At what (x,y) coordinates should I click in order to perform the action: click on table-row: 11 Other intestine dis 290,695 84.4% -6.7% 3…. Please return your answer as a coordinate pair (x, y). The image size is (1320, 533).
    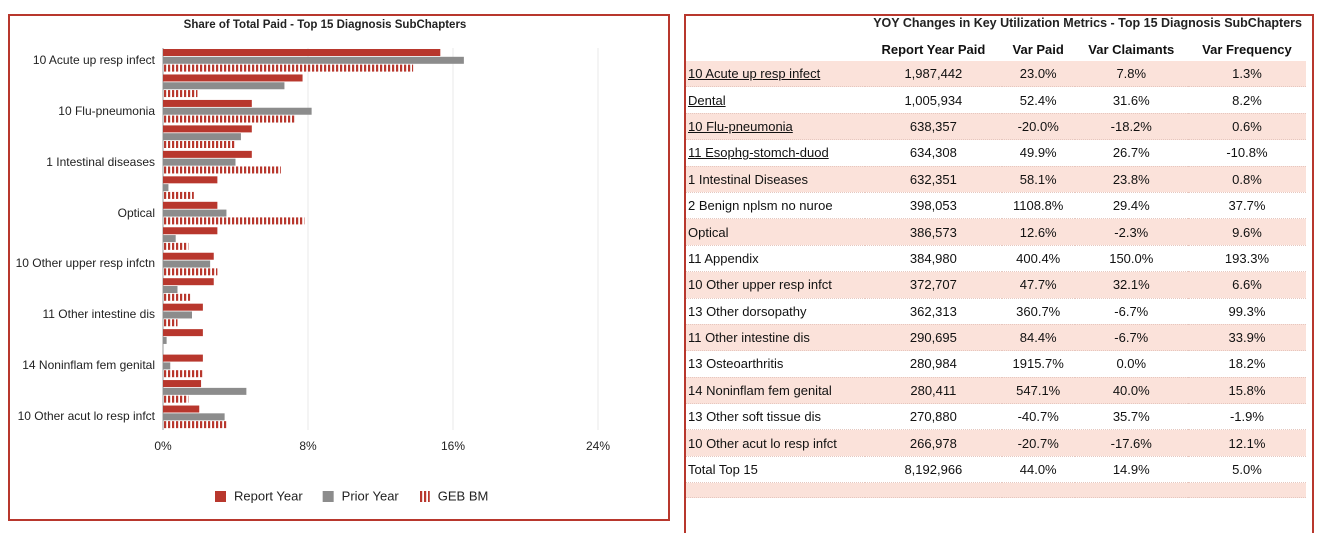
    Looking at the image, I should click on (996, 338).